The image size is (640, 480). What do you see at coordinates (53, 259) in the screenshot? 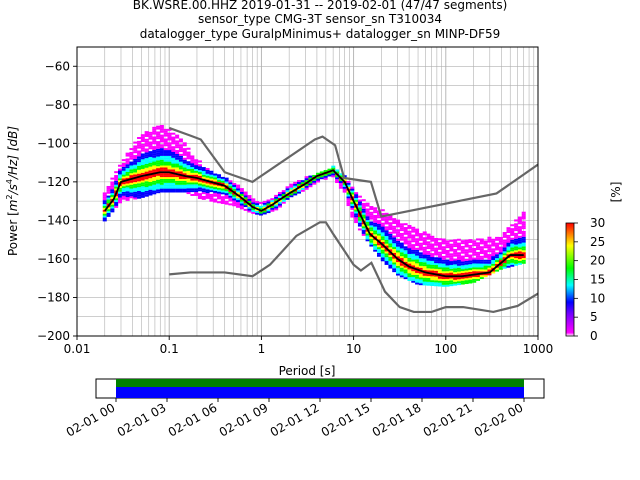
I see `y-tick-label: −160` at bounding box center [53, 259].